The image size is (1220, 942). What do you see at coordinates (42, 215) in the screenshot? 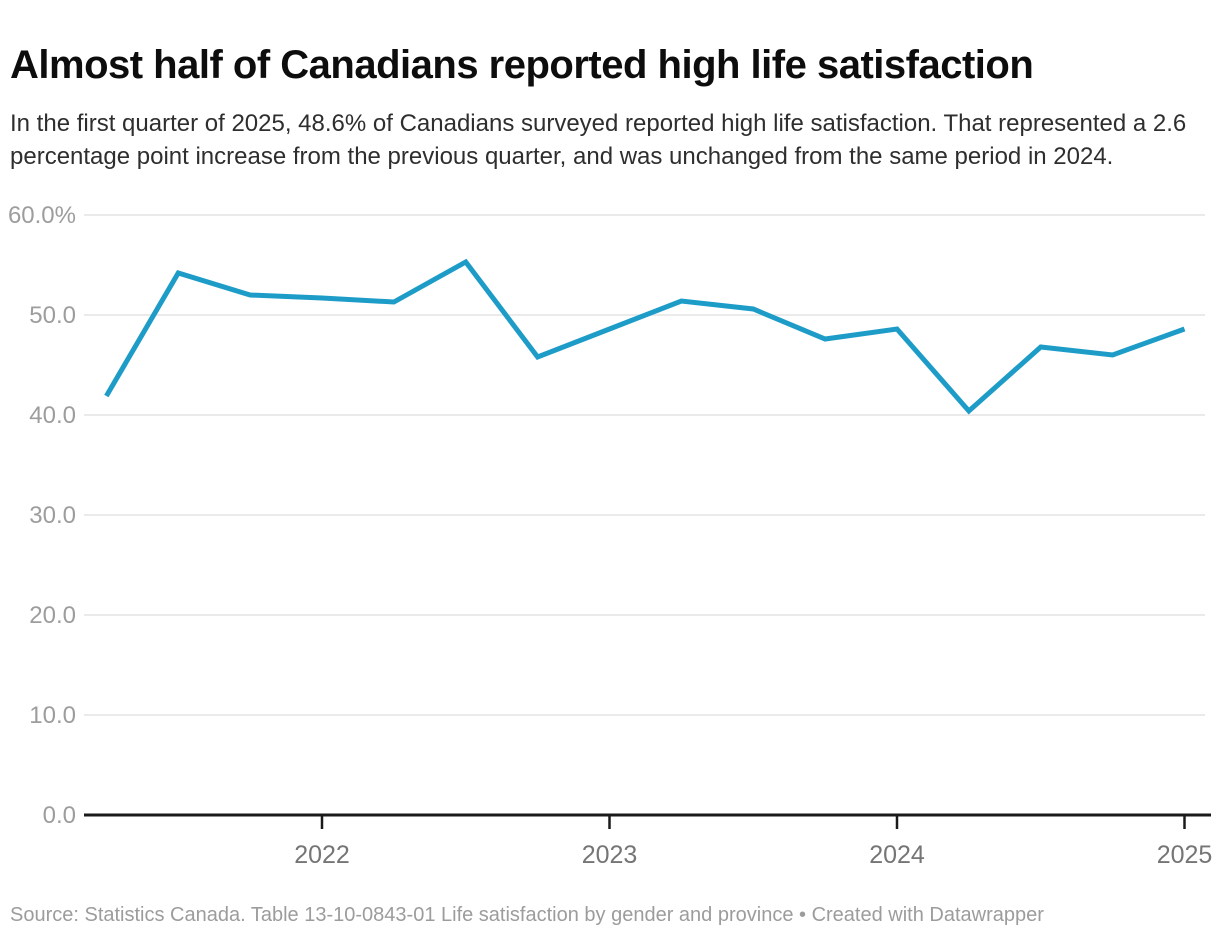
I see `y-axis-tick-label: 60.0%` at bounding box center [42, 215].